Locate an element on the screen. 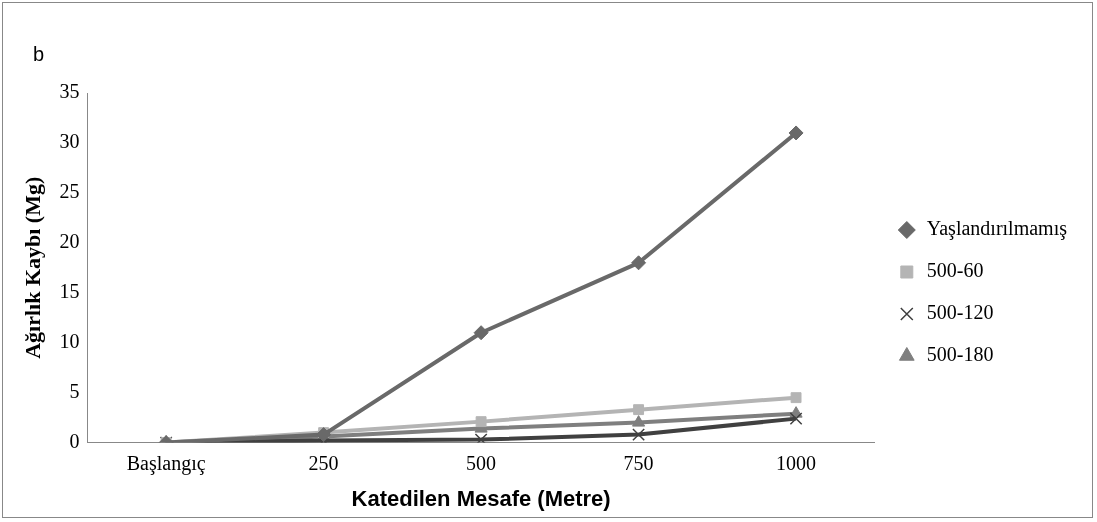  y-axis-title: Ağırlık Kaybı (Mg) is located at coordinates (32, 267).